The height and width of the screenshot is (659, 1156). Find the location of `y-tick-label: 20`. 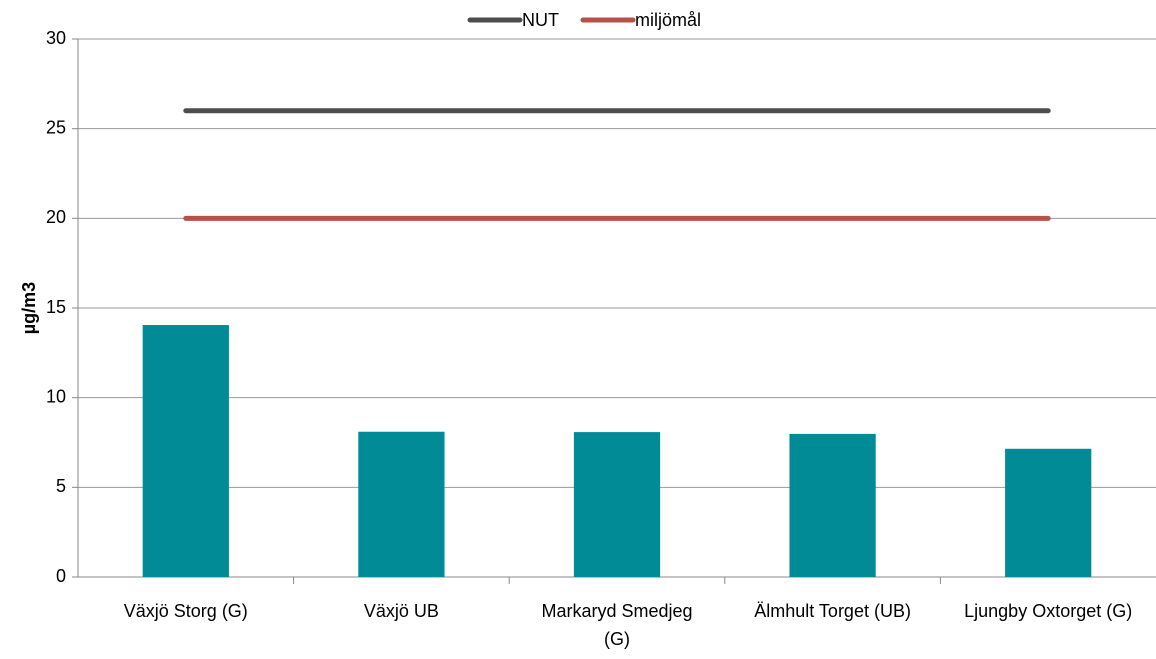

y-tick-label: 20 is located at coordinates (56, 217).